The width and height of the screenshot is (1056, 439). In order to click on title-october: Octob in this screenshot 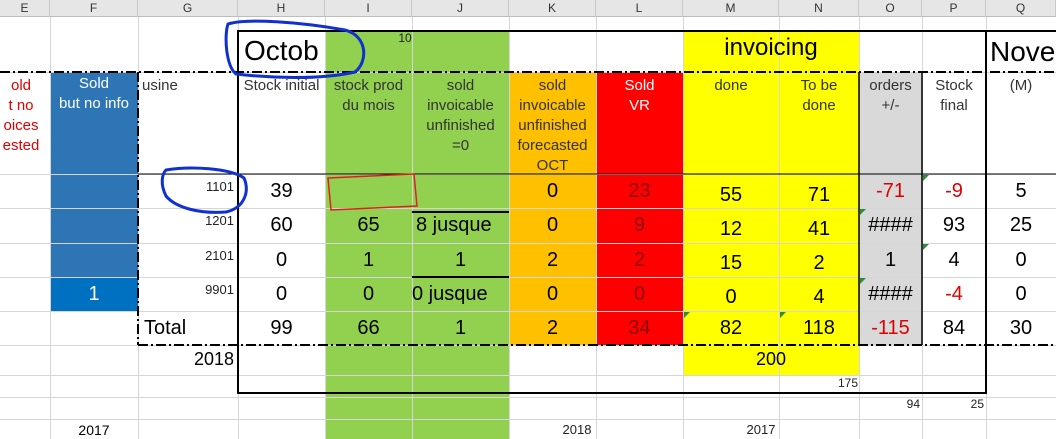, I will do `click(281, 50)`.